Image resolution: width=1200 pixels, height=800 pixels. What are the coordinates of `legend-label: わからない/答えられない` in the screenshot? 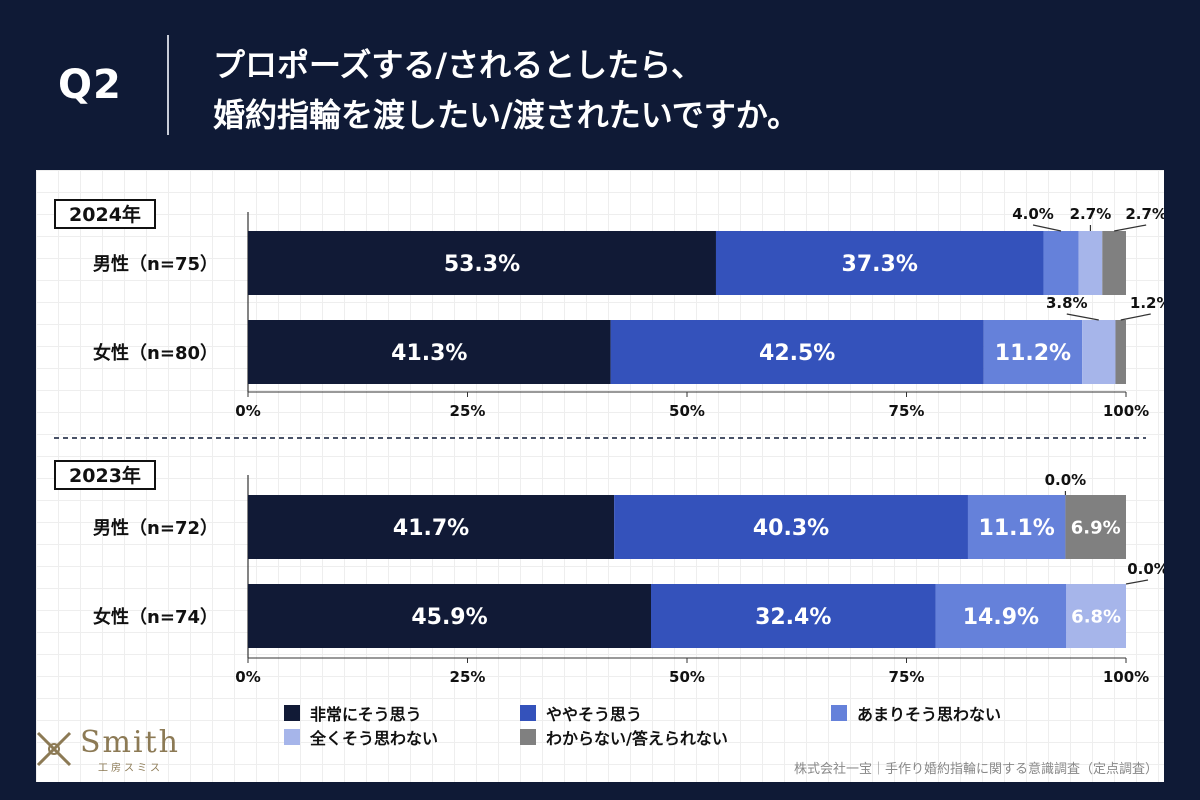 It's located at (637, 738).